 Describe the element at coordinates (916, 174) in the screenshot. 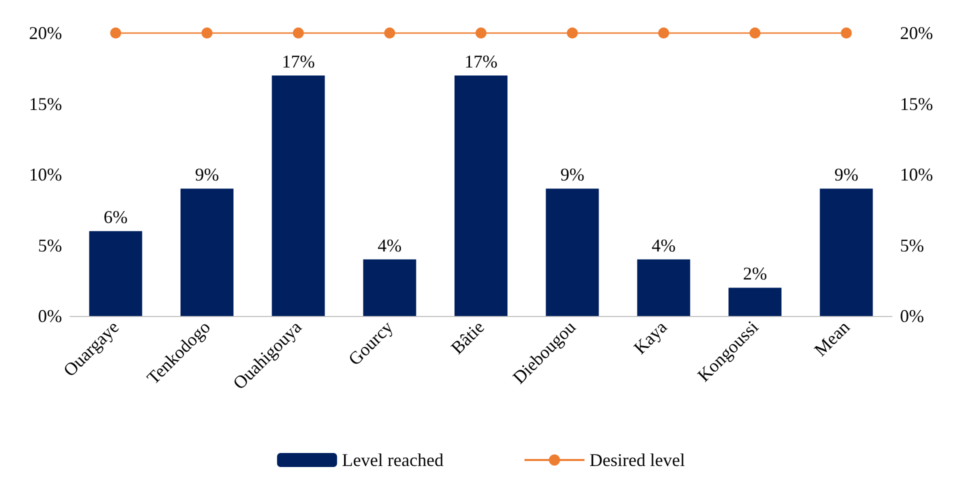

I see `y2-tick-label: 10%` at that location.